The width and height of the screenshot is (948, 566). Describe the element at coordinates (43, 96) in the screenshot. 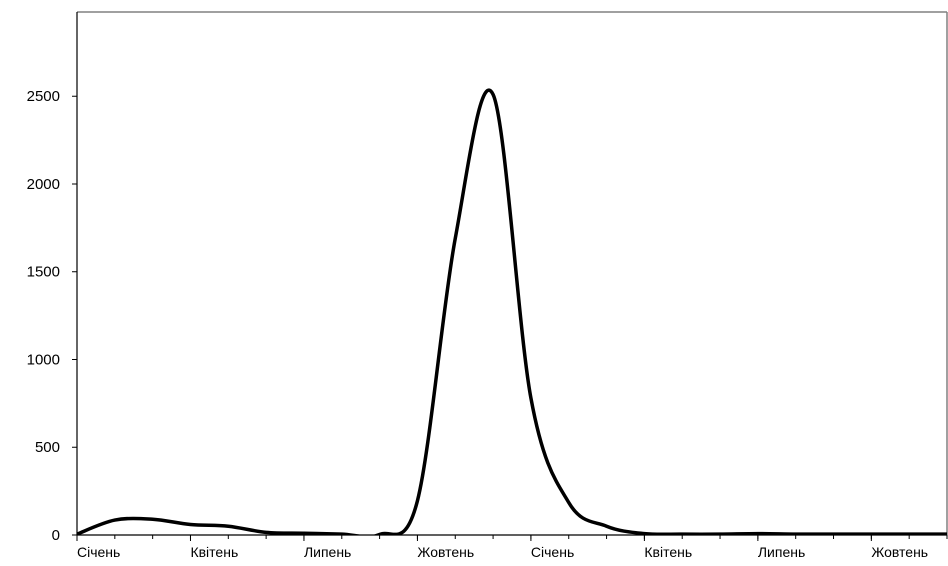

I see `y-tick-label: 2500` at that location.